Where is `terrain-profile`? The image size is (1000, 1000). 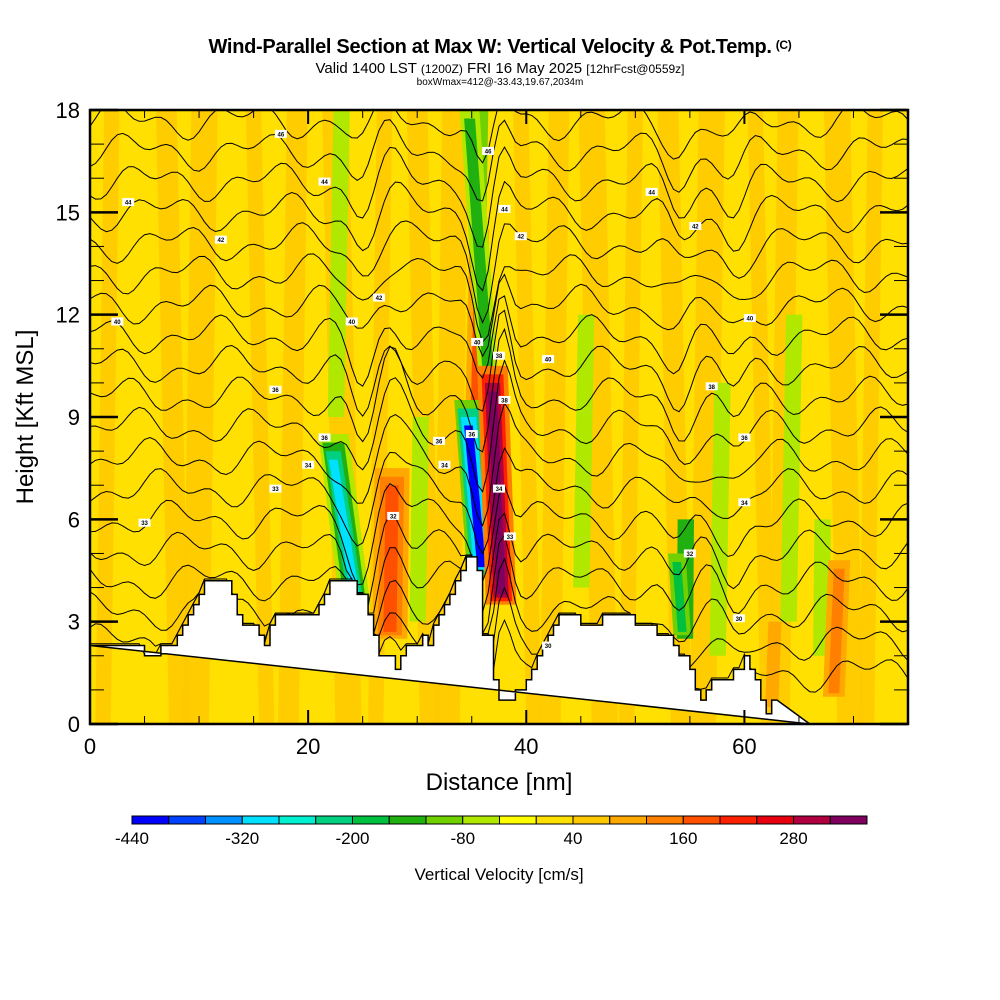
terrain-profile is located at coordinates (451, 640).